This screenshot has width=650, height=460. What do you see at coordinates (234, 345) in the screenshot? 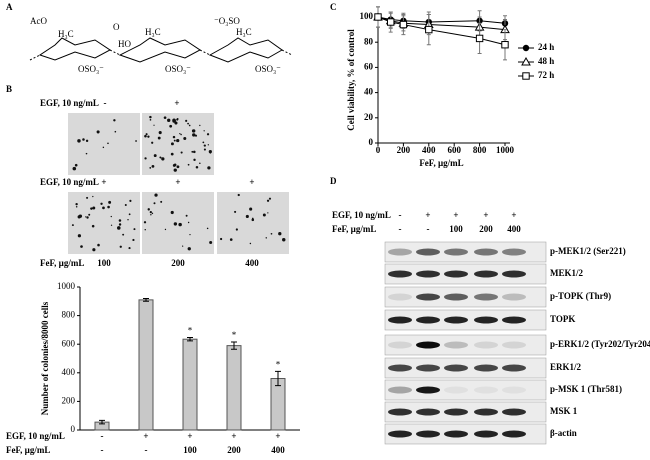
I see `error-bar` at bounding box center [234, 345].